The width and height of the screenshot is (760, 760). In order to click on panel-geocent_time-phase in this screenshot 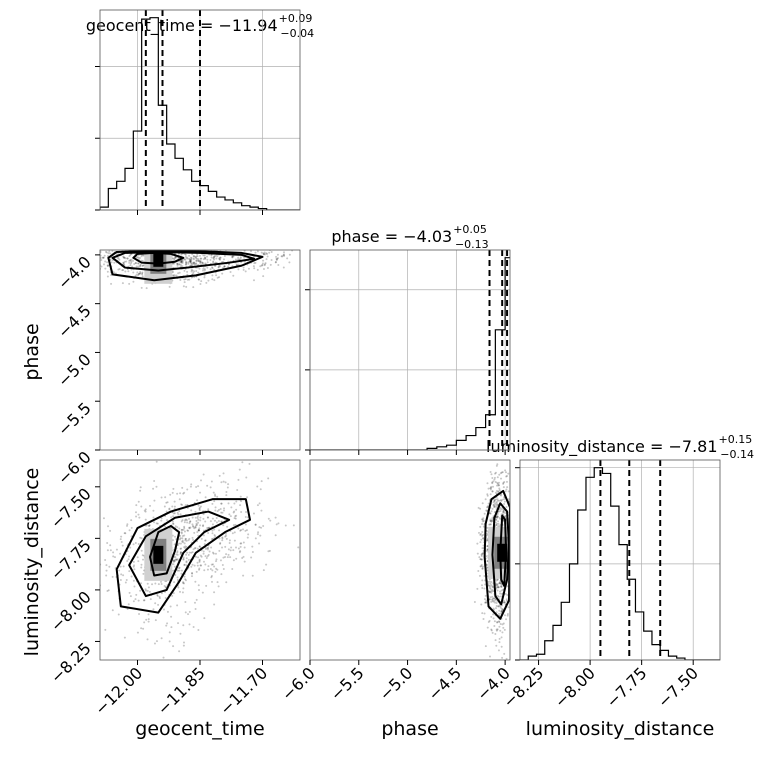, I will do `click(184, 264)`.